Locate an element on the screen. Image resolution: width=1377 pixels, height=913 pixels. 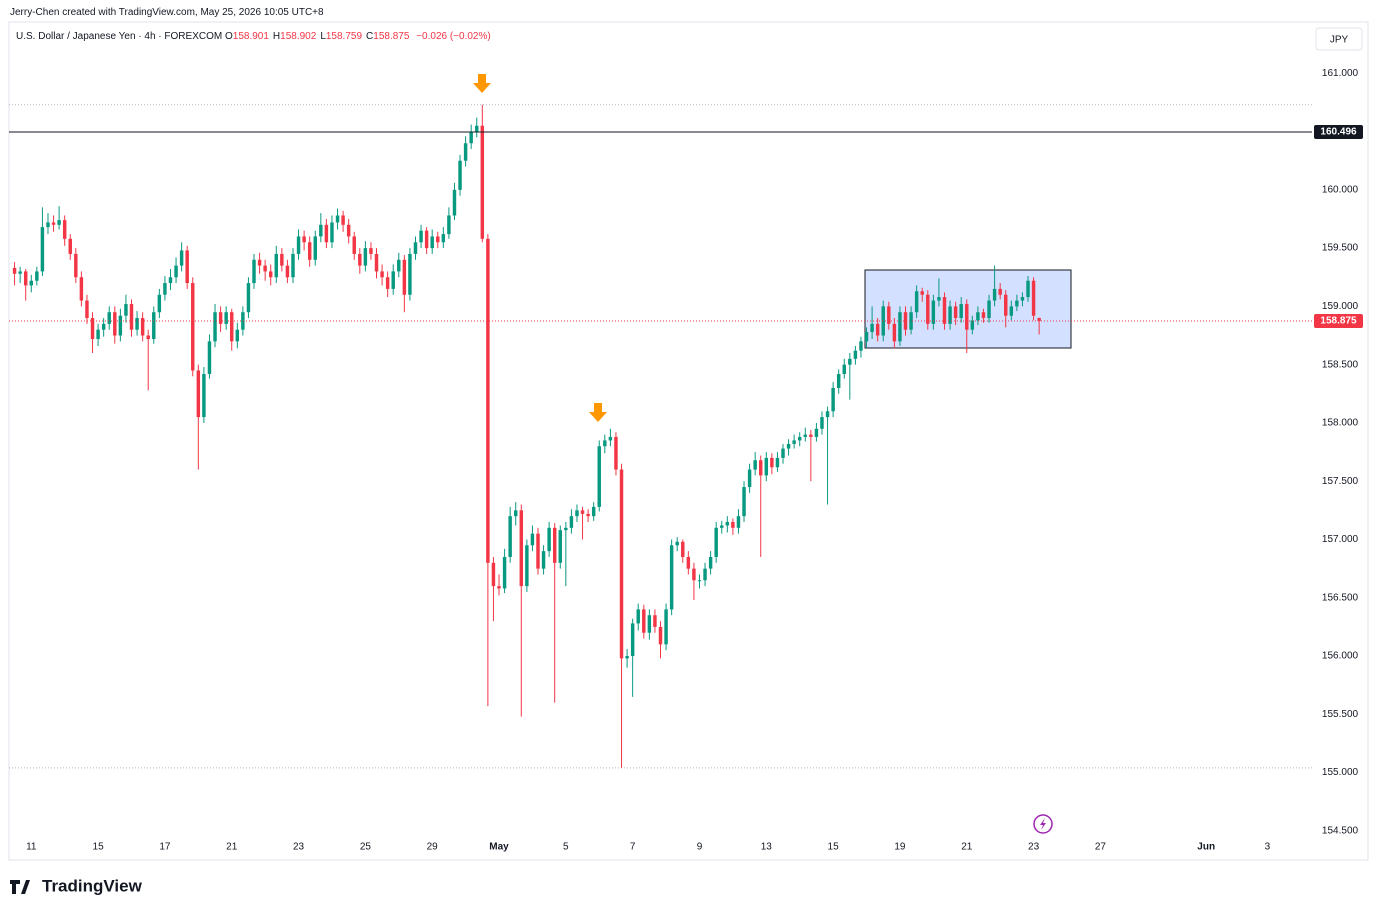
currency-button is located at coordinates (1339, 39).